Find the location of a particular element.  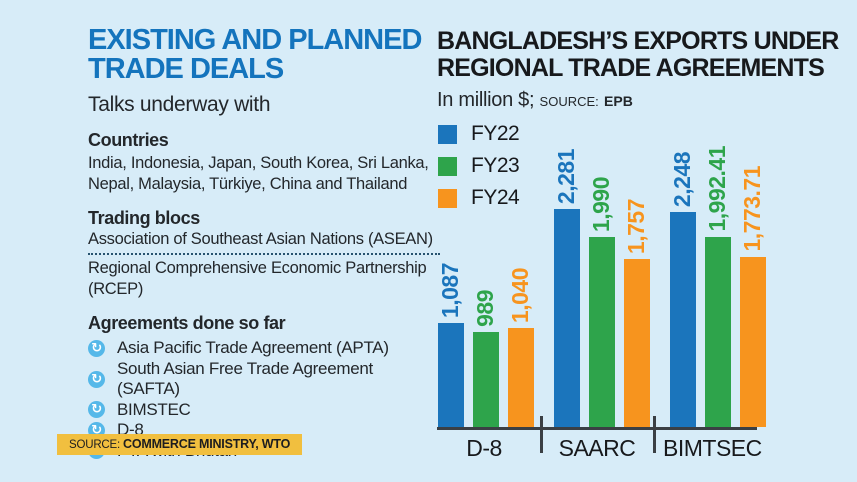

bar-value-label: 989 is located at coordinates (485, 308).